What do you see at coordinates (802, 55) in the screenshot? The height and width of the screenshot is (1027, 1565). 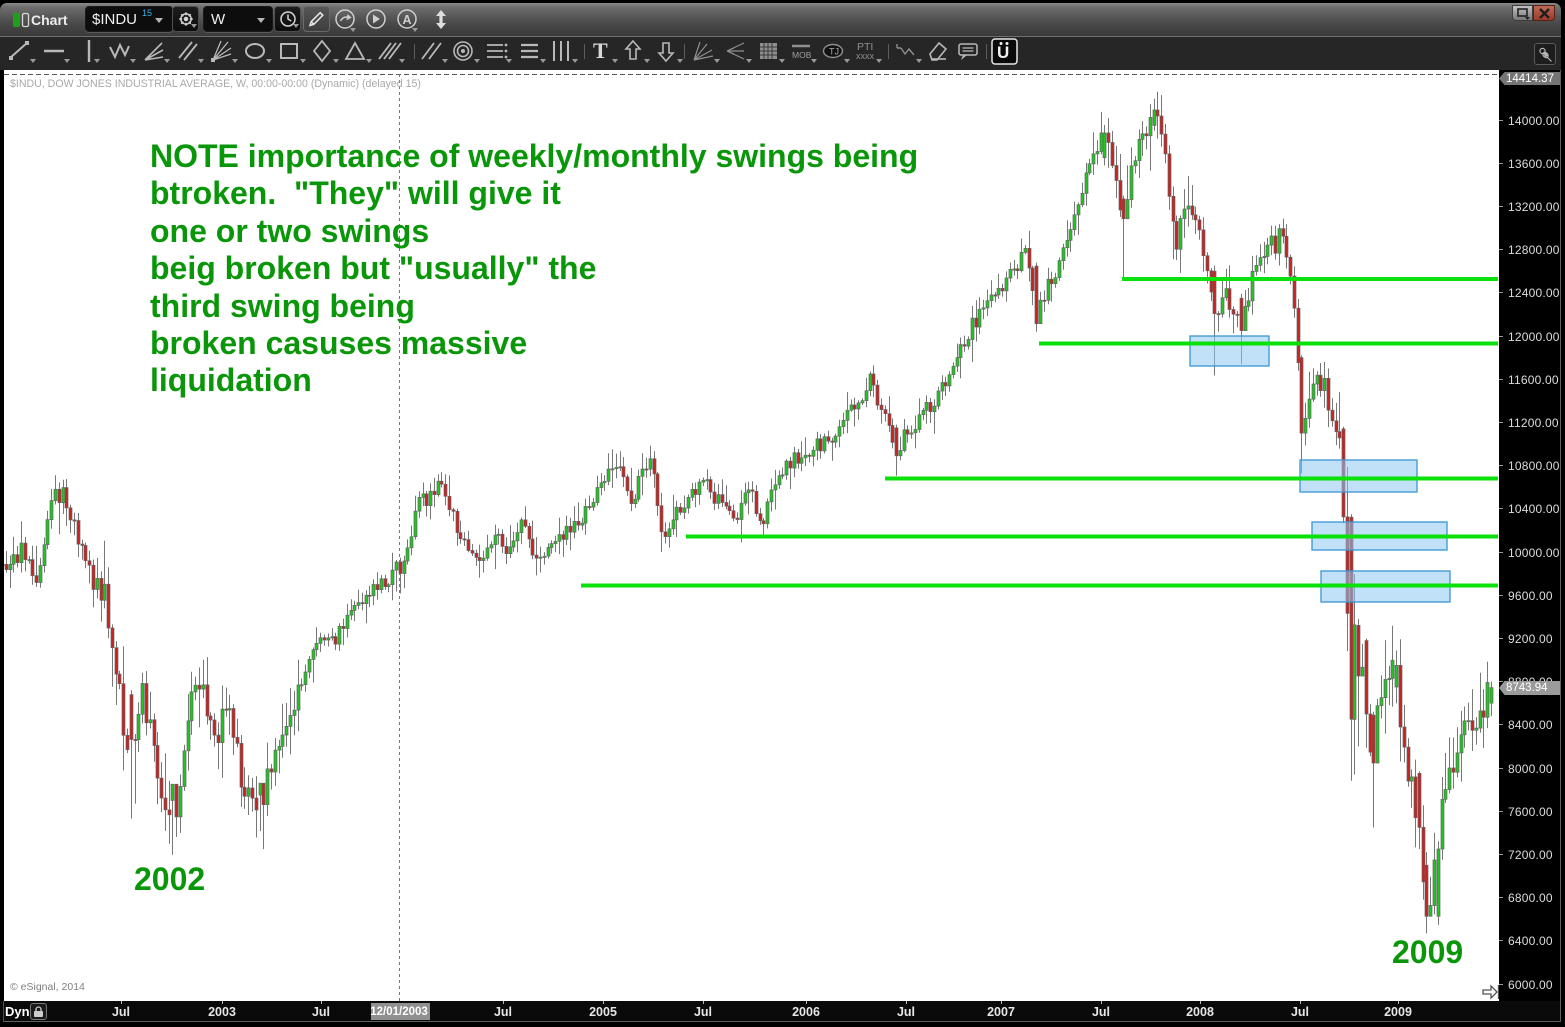 I see `svg-text: MOB` at bounding box center [802, 55].